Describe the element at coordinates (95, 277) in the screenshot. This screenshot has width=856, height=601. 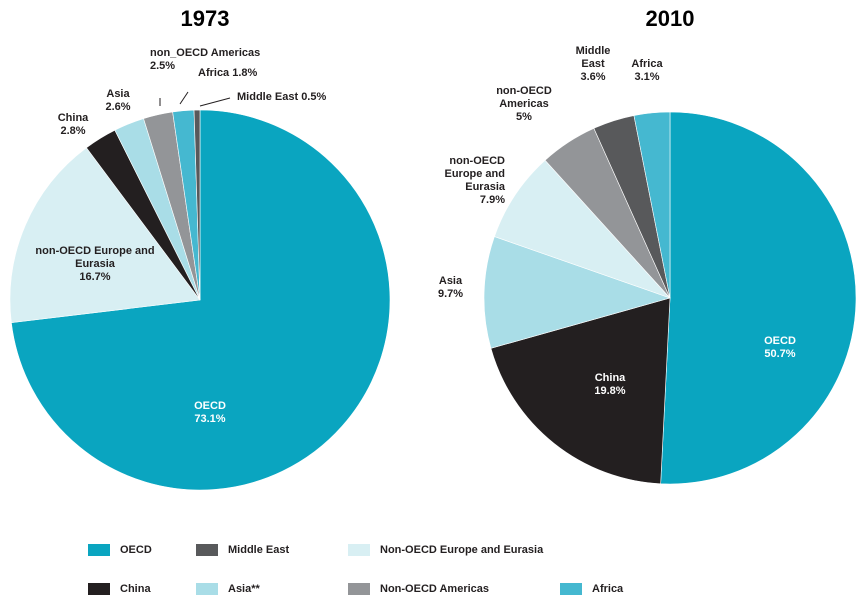
I see `slice-value: 16.7%` at that location.